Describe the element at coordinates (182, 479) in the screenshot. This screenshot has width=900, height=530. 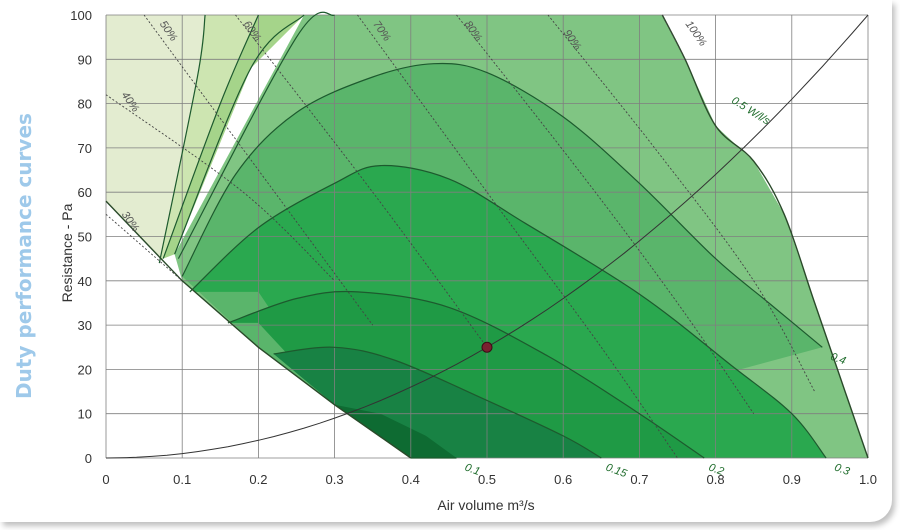
I see `x-tick-label: 0.1` at that location.